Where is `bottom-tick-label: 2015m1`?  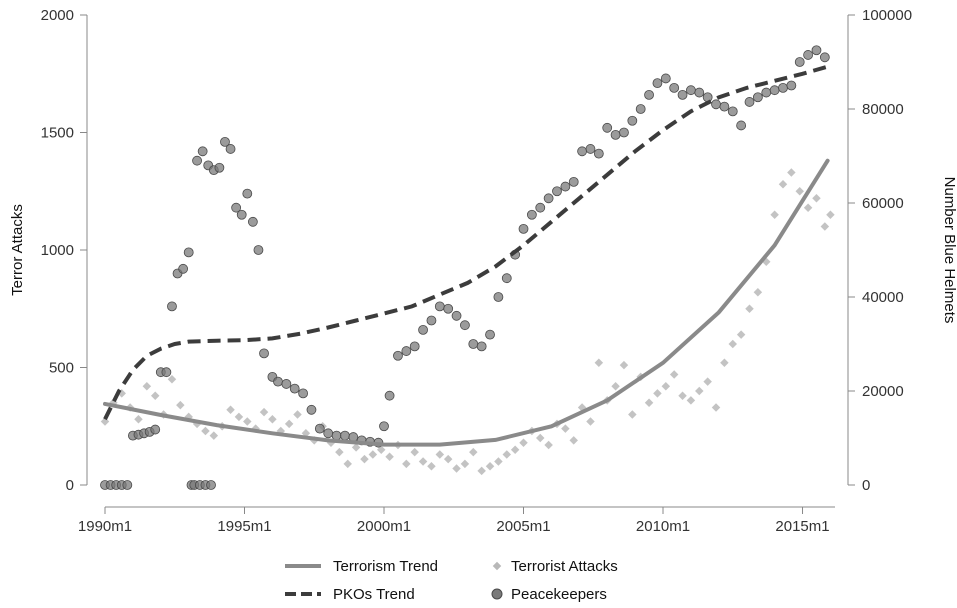
bottom-tick-label: 2015m1 is located at coordinates (802, 526).